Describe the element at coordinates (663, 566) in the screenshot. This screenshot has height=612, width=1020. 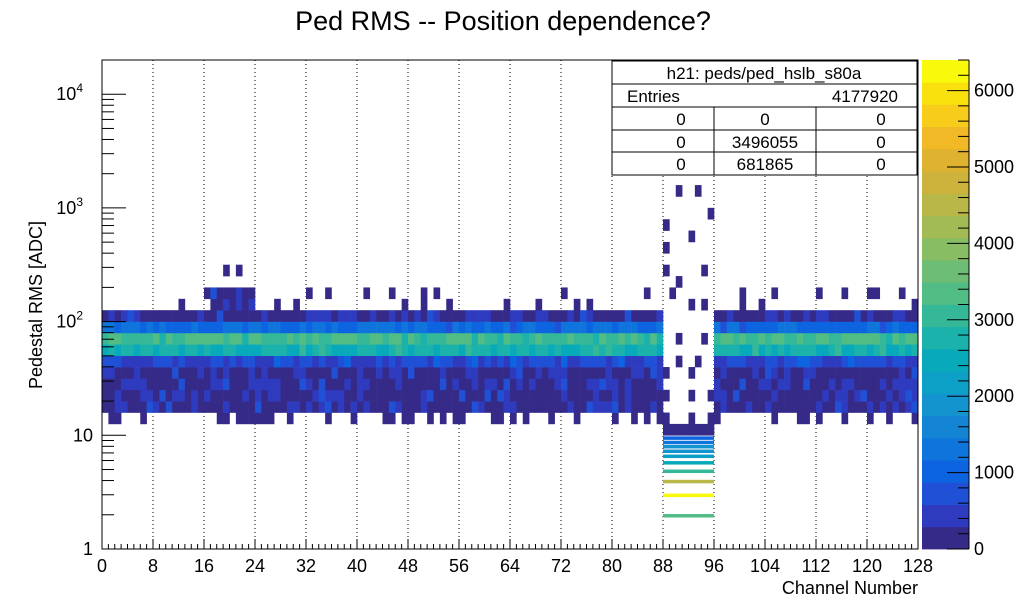
I see `x-tick-label: 88` at that location.